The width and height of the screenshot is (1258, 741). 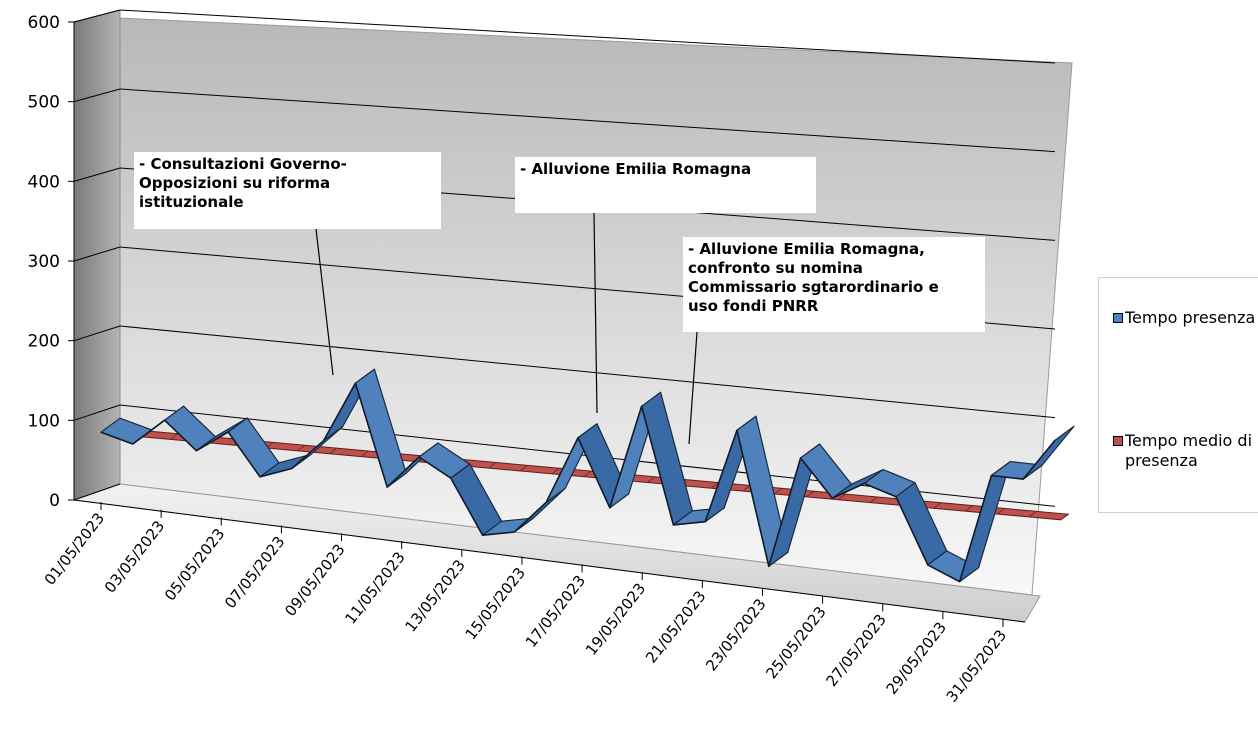 I want to click on x-tick-label: 13/05/2023, so click(x=435, y=595).